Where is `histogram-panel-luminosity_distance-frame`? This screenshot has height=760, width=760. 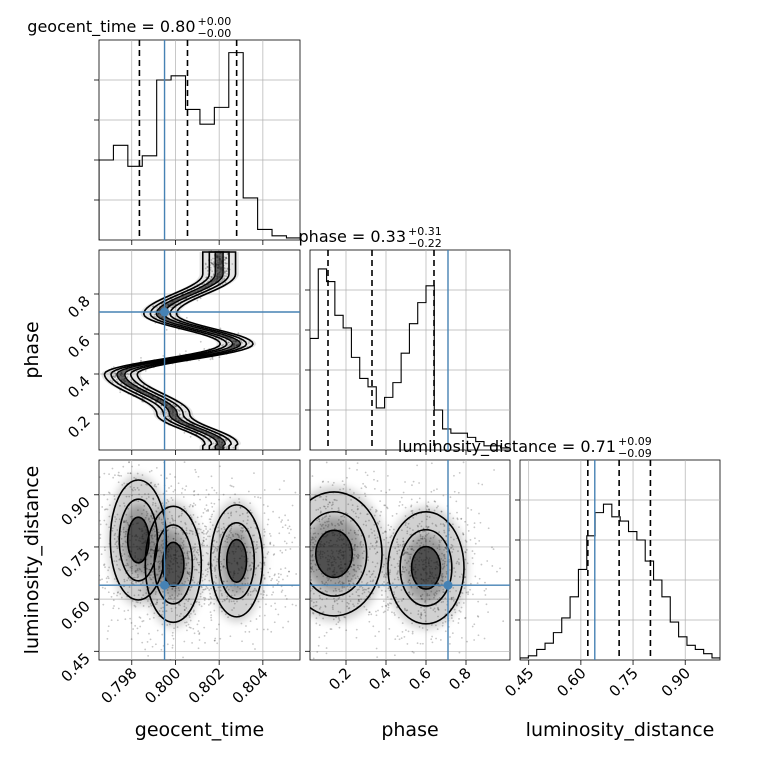 histogram-panel-luminosity_distance-frame is located at coordinates (620, 560).